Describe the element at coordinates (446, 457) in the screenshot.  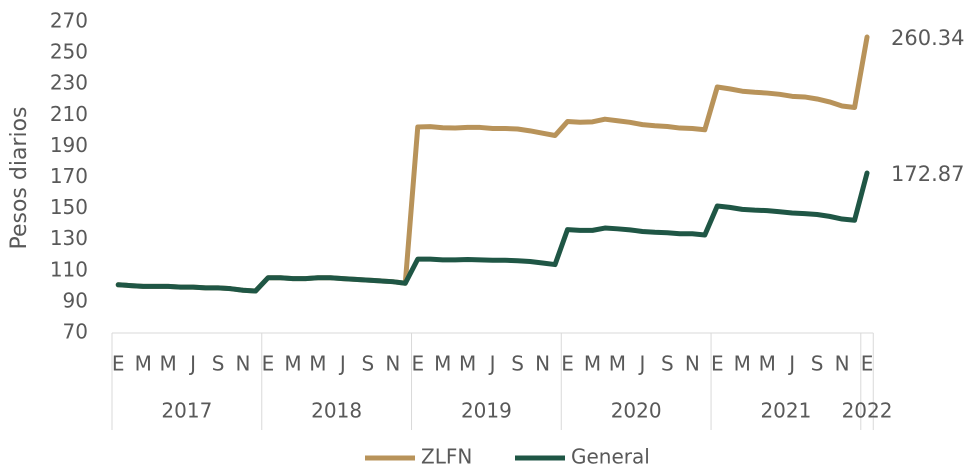
I see `legend-label: ZLFN` at that location.